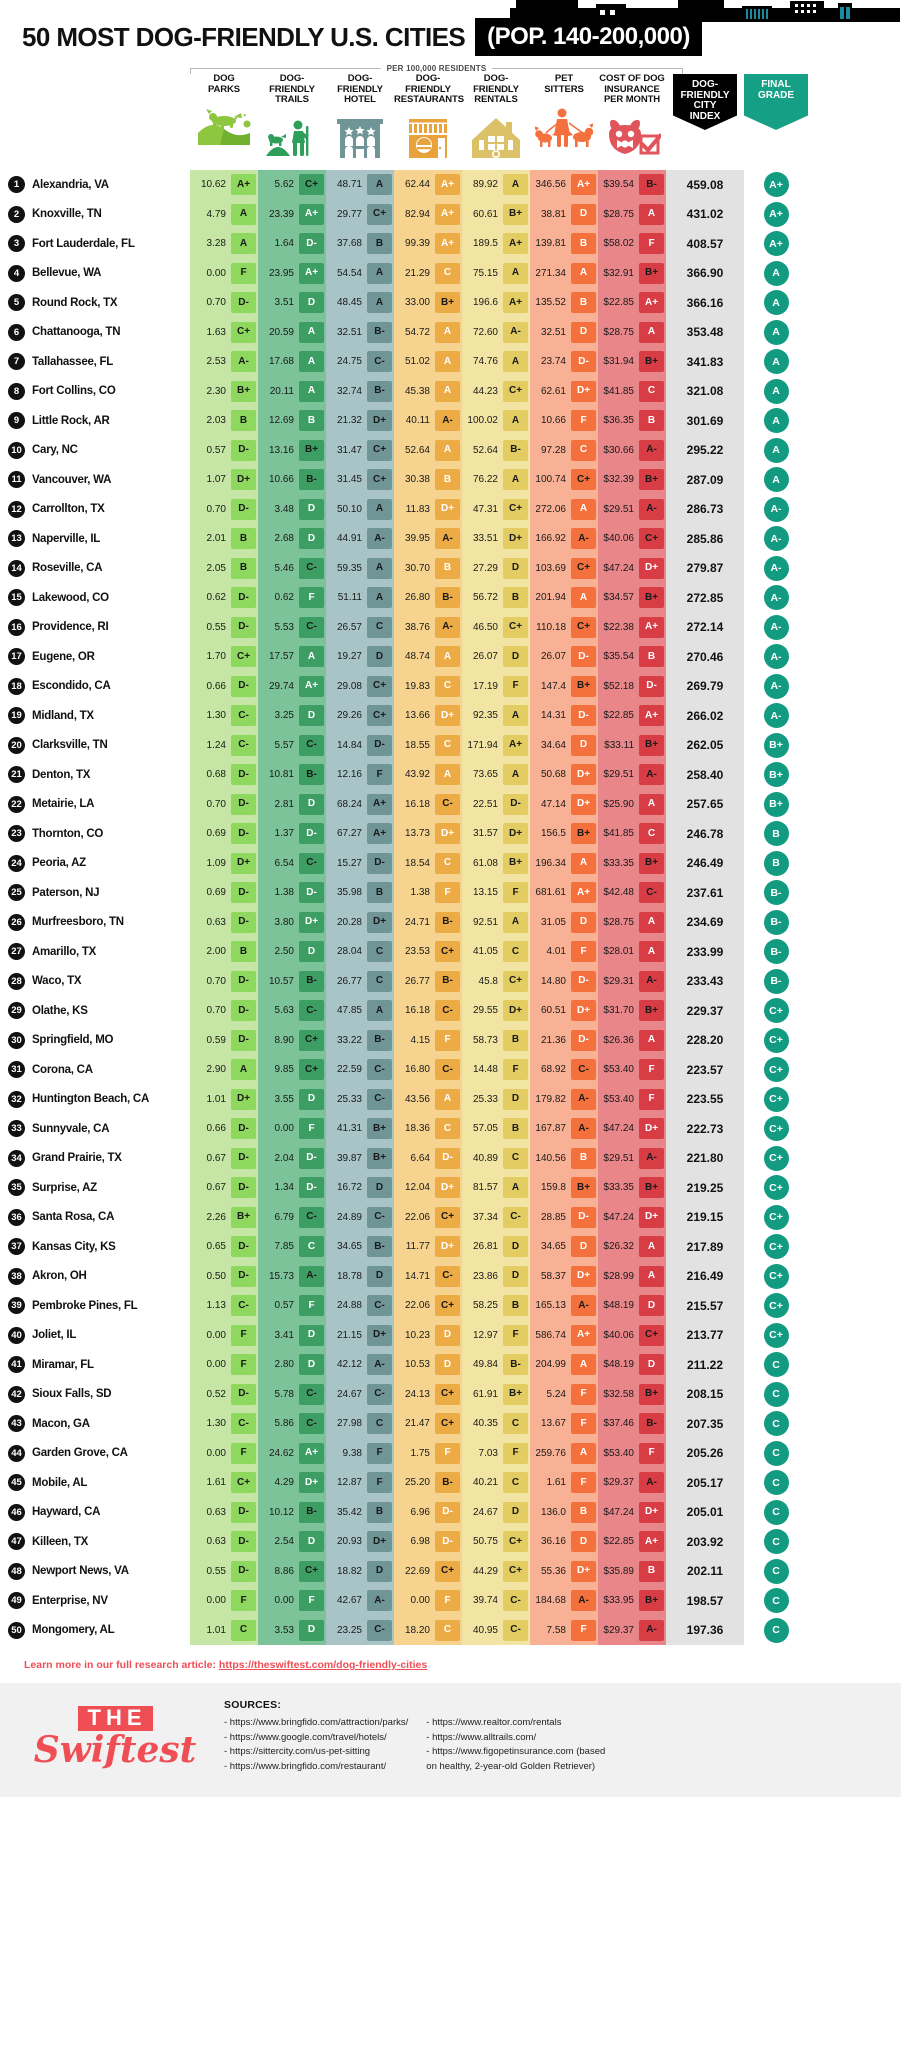  Describe the element at coordinates (57, 981) in the screenshot. I see `city-name: Waco, TX` at that location.